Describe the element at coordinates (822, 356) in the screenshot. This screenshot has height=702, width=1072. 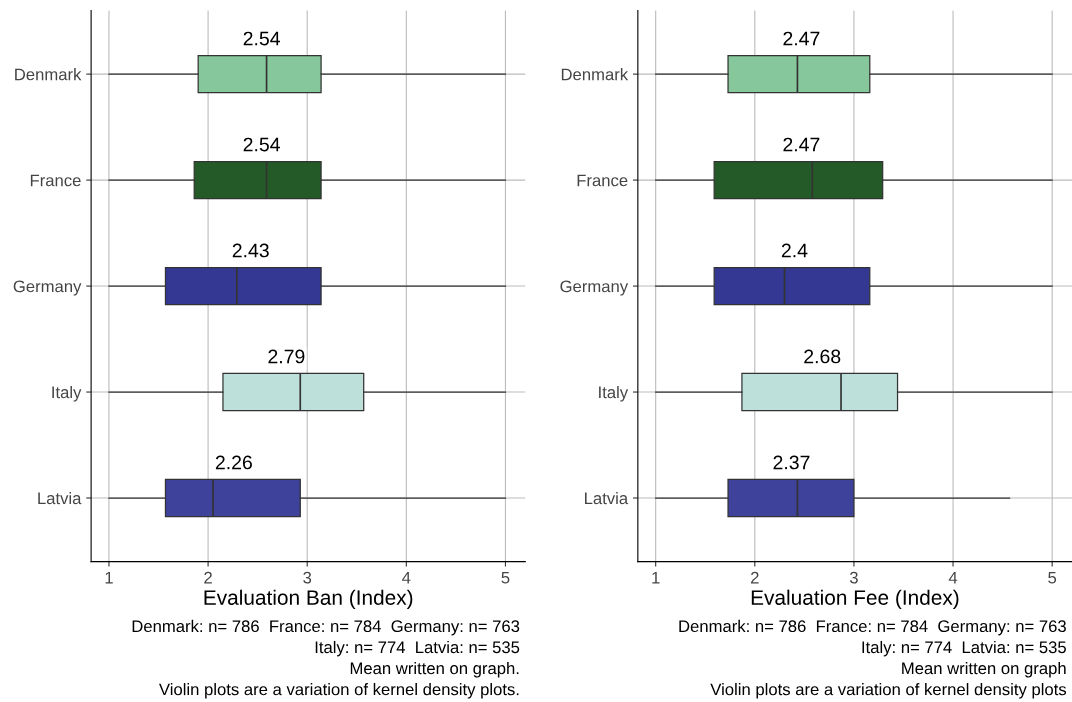
I see `annotation: 2.68` at that location.